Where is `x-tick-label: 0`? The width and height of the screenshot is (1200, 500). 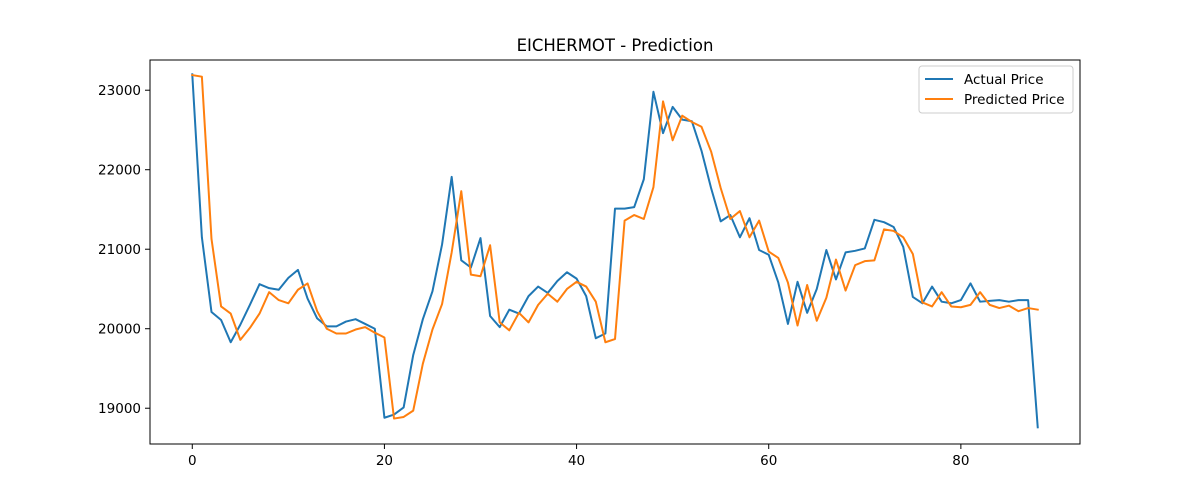 x-tick-label: 0 is located at coordinates (192, 461).